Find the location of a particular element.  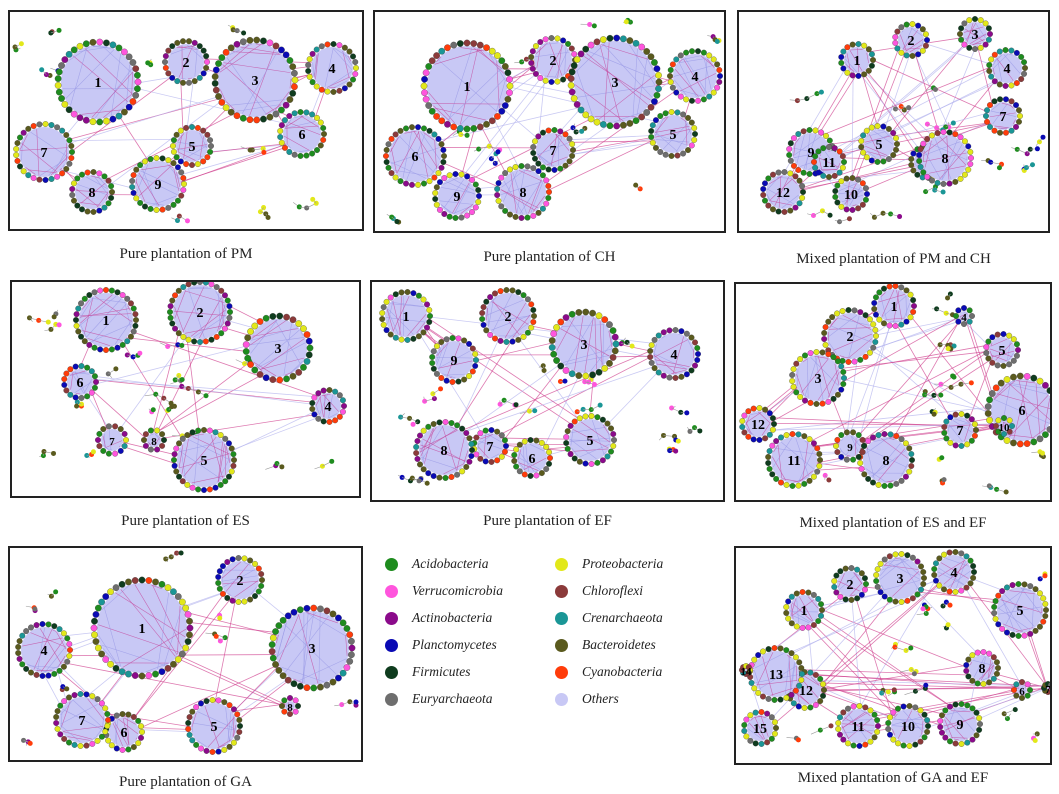

caption-ef: Pure plantation of EF is located at coordinates (547, 521).